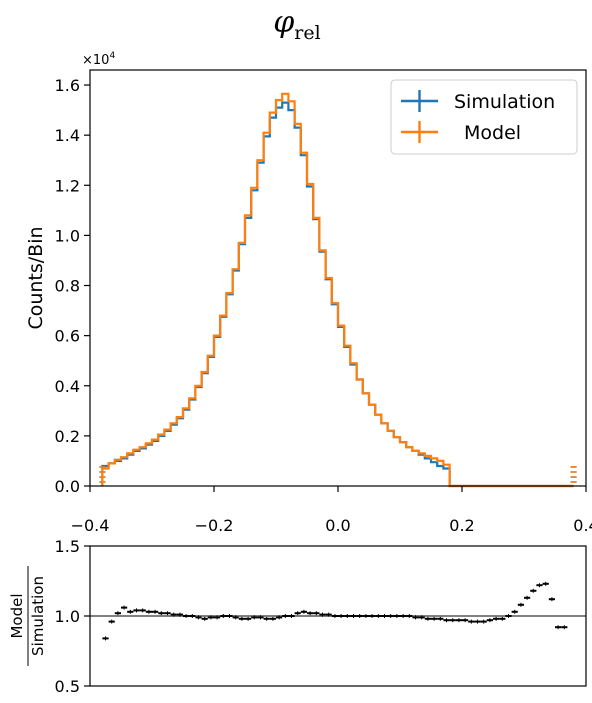 Image resolution: width=592 pixels, height=703 pixels. What do you see at coordinates (67, 386) in the screenshot?
I see `y-tick-label: 0.4` at bounding box center [67, 386].